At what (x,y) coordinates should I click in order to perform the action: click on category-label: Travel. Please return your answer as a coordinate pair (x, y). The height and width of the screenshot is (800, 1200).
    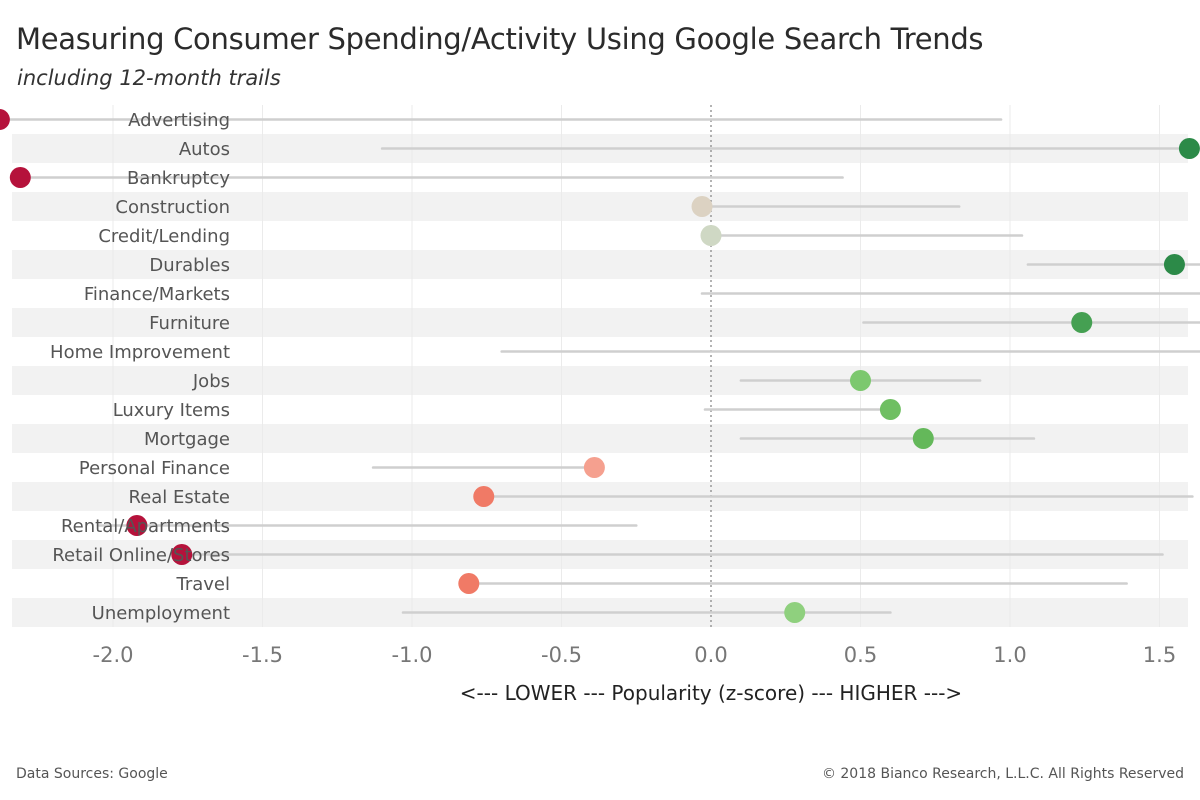
    Looking at the image, I should click on (202, 584).